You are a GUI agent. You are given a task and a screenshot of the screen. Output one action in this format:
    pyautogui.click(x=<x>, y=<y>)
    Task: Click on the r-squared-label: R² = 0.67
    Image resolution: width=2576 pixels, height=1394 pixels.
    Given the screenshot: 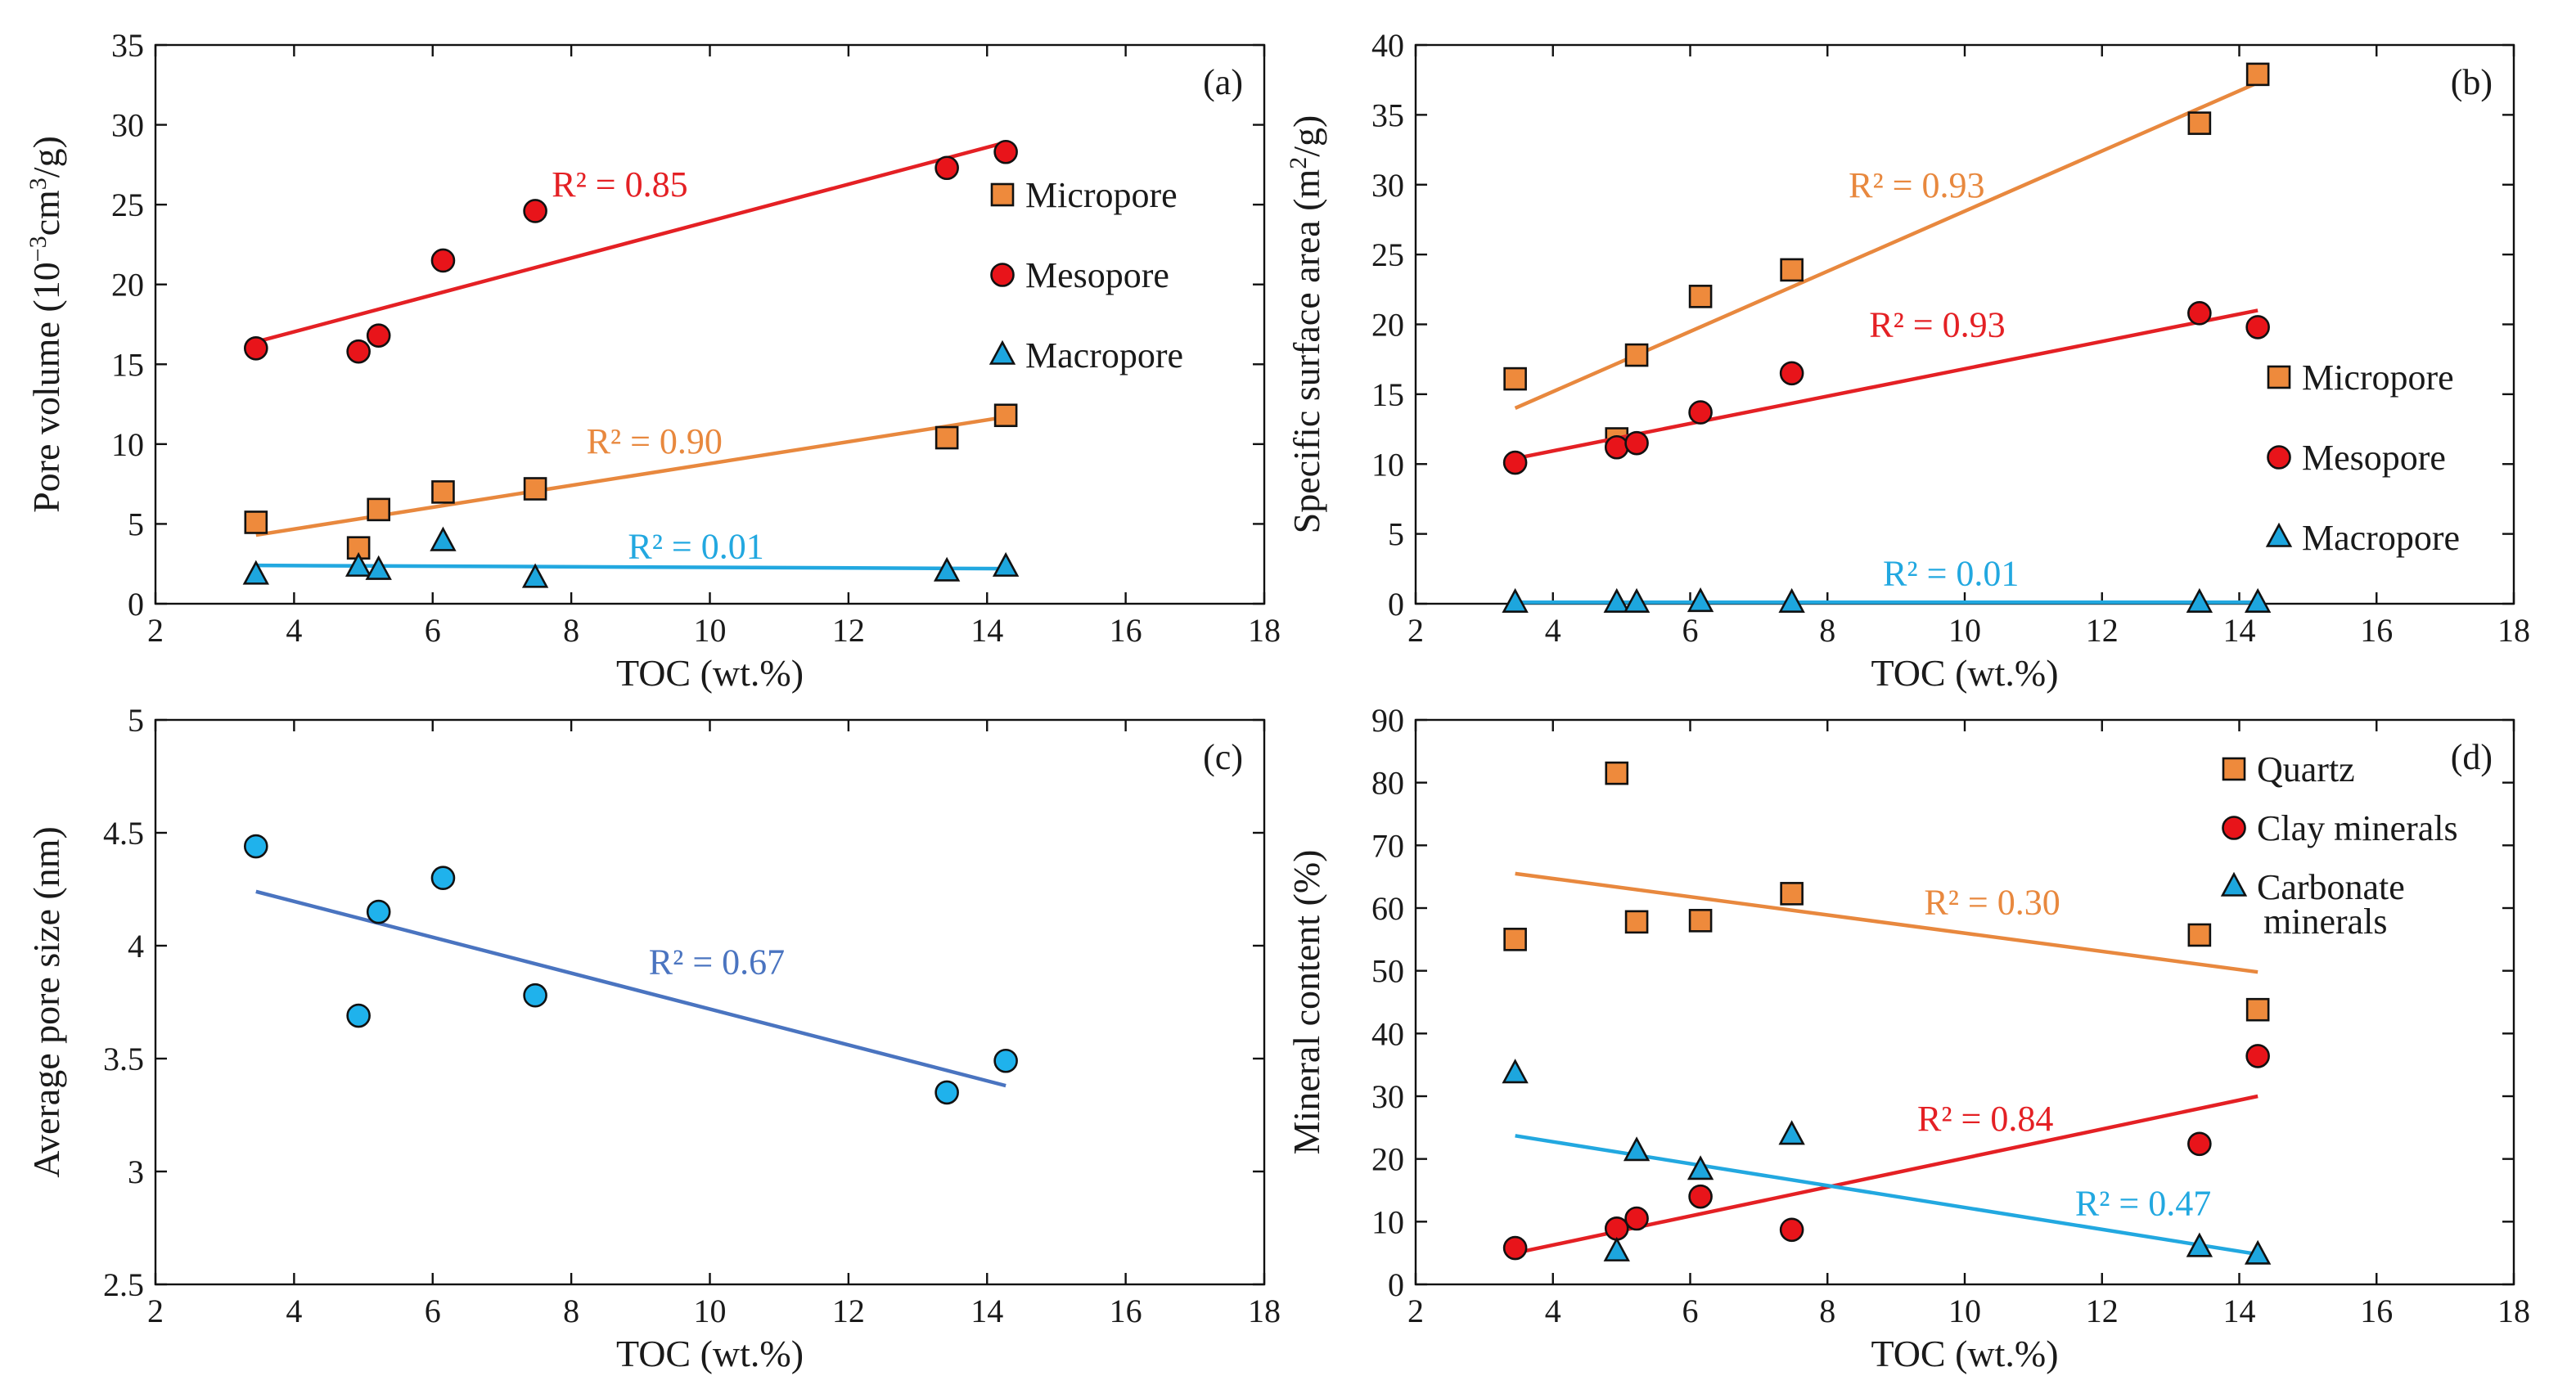 What is the action you would take?
    pyautogui.click(x=717, y=962)
    